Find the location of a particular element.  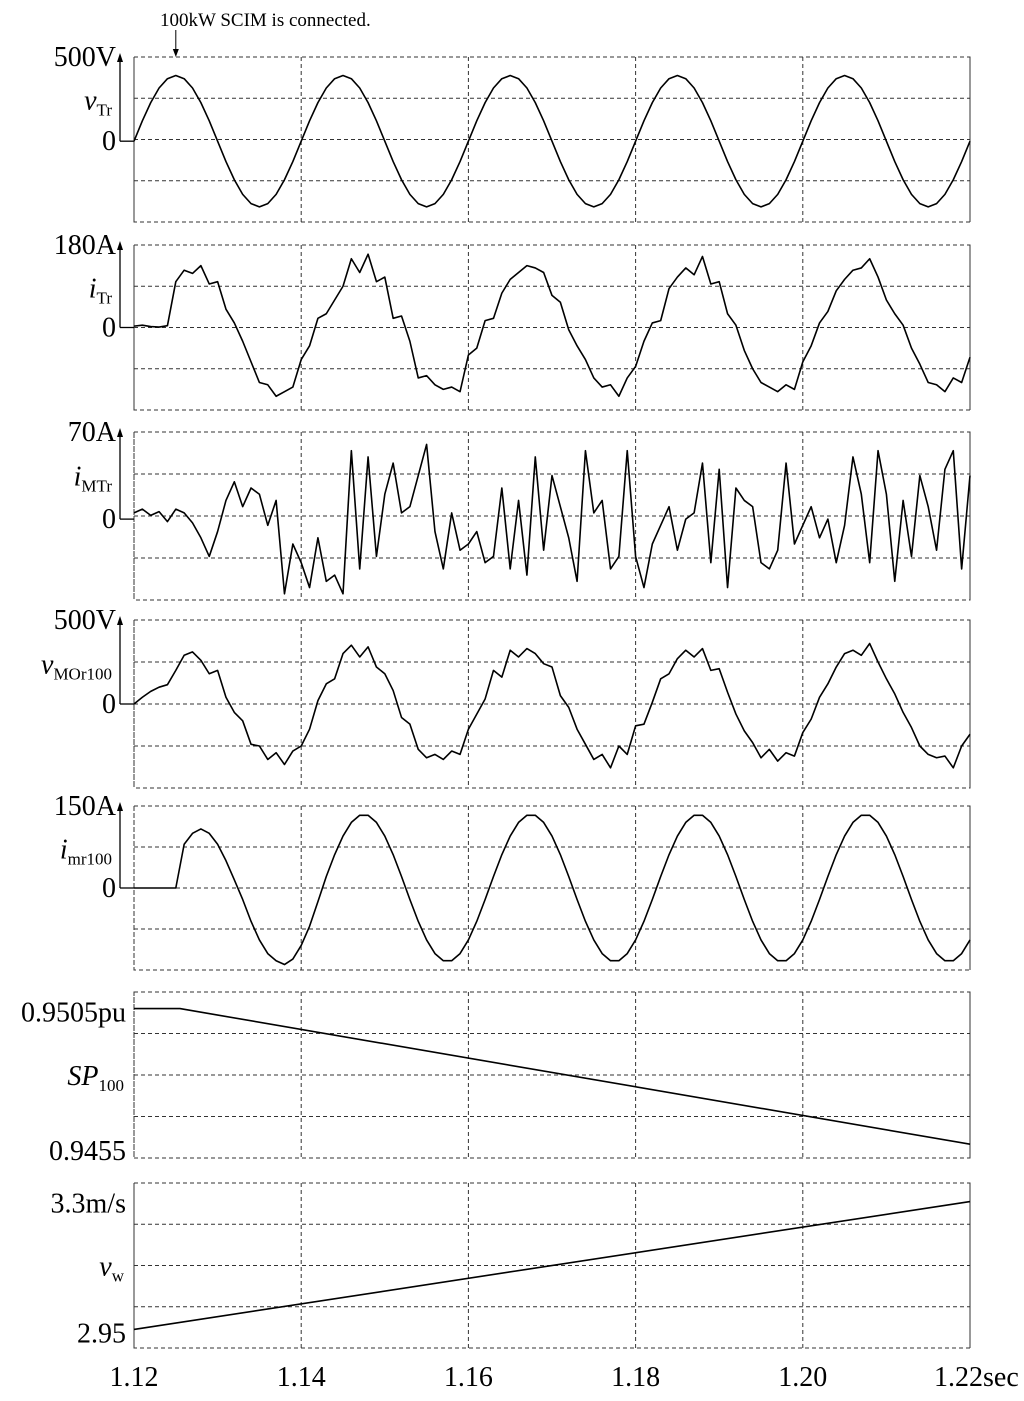

y-tick-label: 0.9505pu is located at coordinates (73, 1013).